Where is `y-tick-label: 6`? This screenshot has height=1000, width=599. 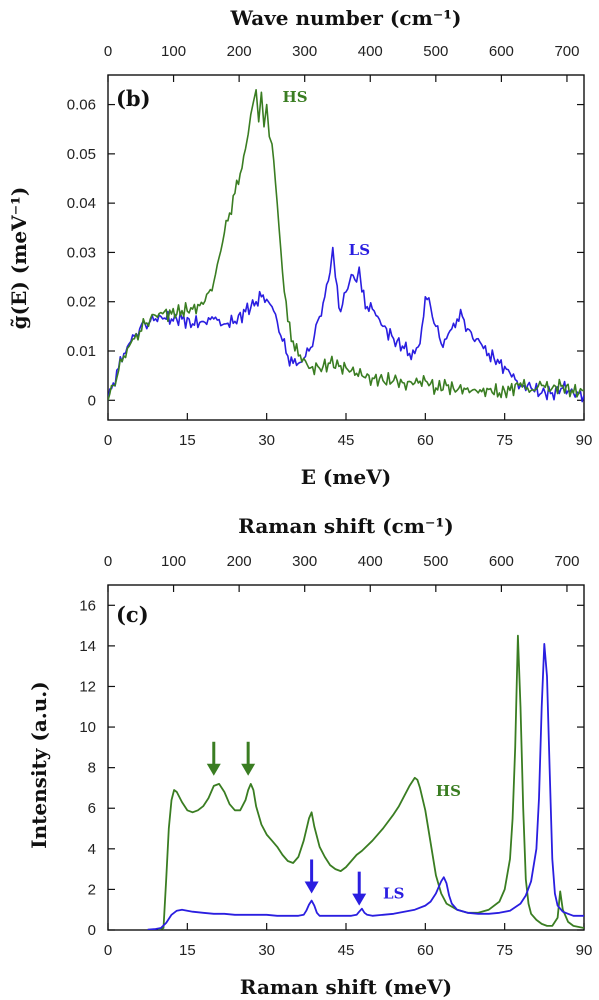
y-tick-label: 6 is located at coordinates (92, 808).